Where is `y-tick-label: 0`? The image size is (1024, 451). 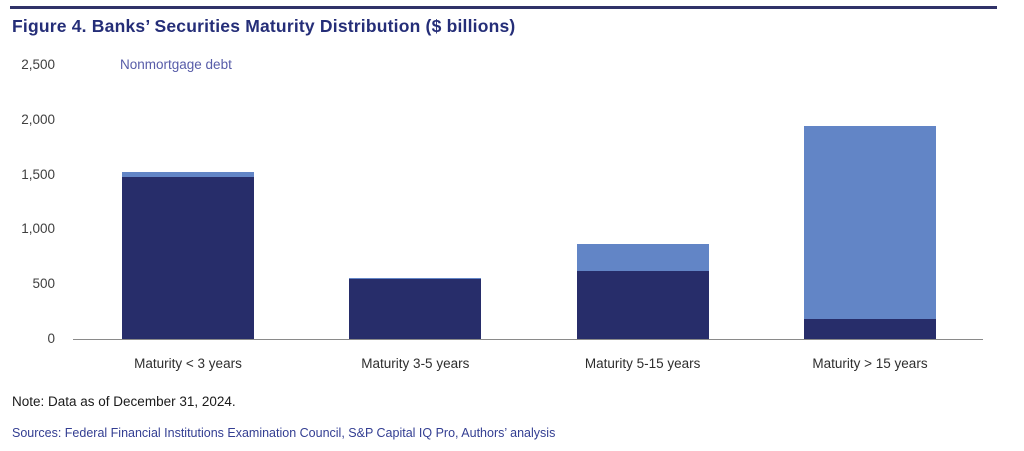
y-tick-label: 0 is located at coordinates (51, 338).